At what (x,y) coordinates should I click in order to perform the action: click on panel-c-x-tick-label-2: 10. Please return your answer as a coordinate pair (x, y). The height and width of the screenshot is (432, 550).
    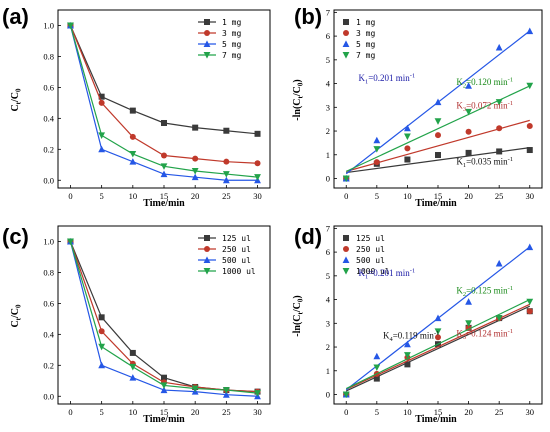
    Looking at the image, I should click on (133, 412).